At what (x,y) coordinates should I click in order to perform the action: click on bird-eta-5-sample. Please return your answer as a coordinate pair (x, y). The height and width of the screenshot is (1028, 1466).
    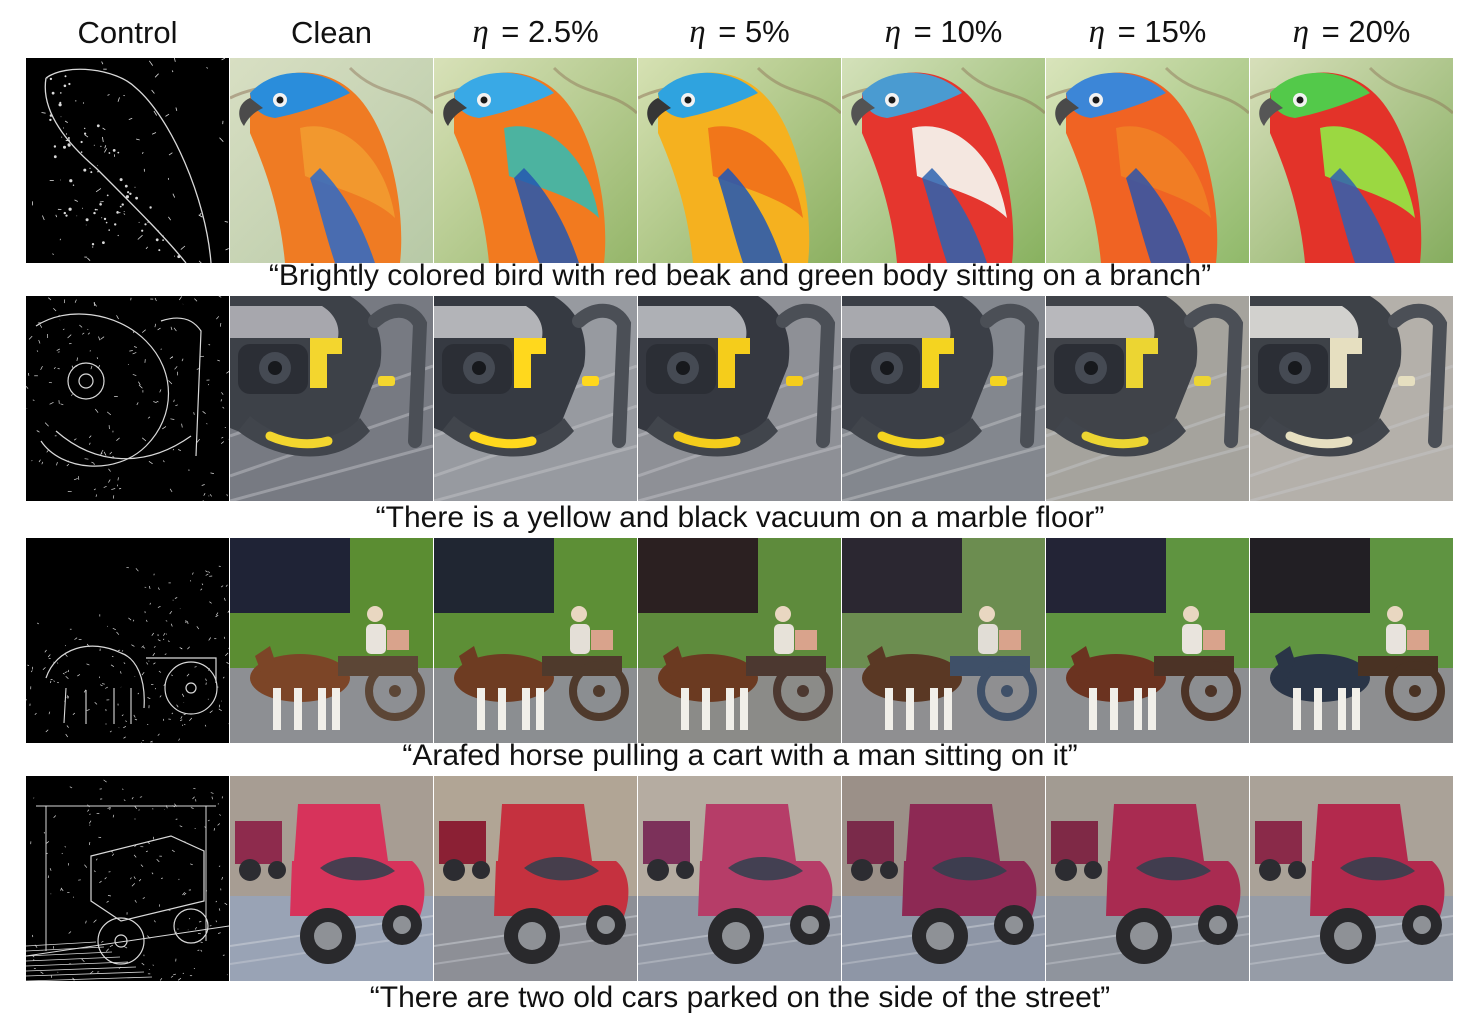
    Looking at the image, I should click on (739, 160).